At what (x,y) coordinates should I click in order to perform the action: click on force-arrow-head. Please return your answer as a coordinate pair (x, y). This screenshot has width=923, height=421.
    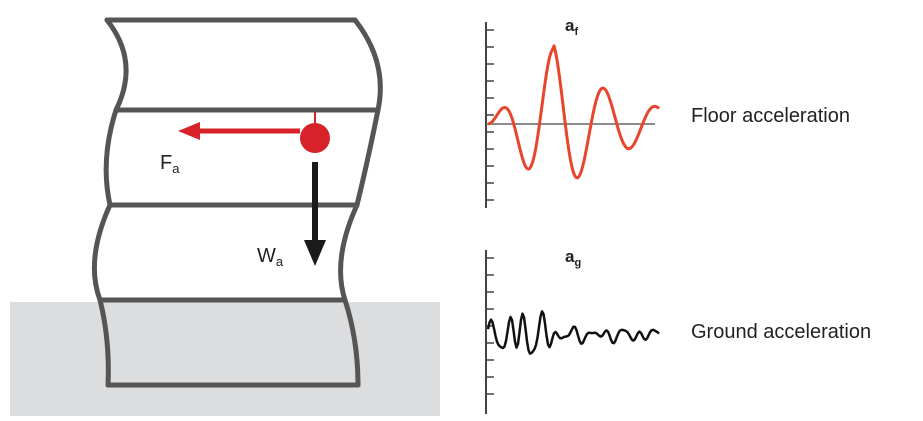
    Looking at the image, I should click on (189, 131).